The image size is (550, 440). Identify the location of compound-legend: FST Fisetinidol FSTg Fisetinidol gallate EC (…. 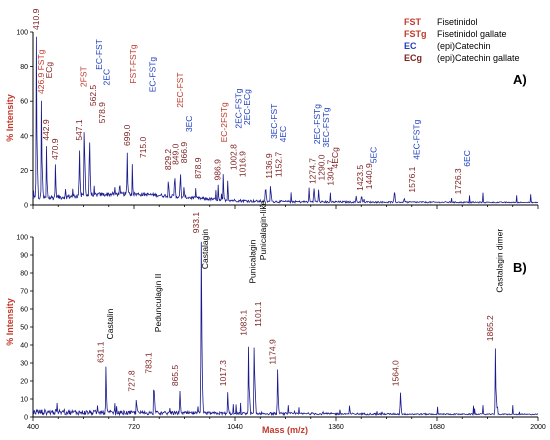
(462, 40).